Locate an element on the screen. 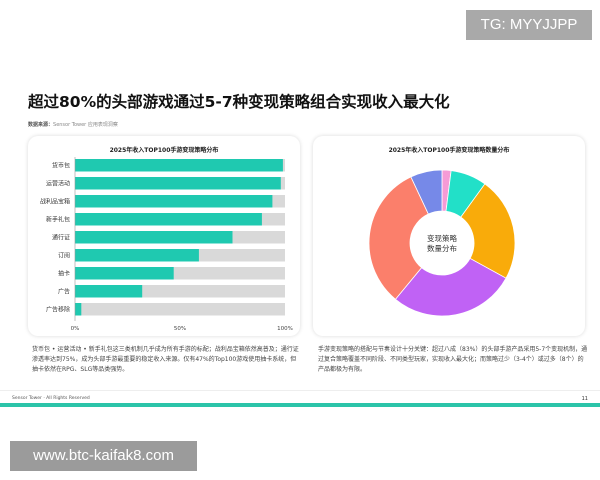 The width and height of the screenshot is (600, 480). bar-category-label: 运营活动 is located at coordinates (58, 183).